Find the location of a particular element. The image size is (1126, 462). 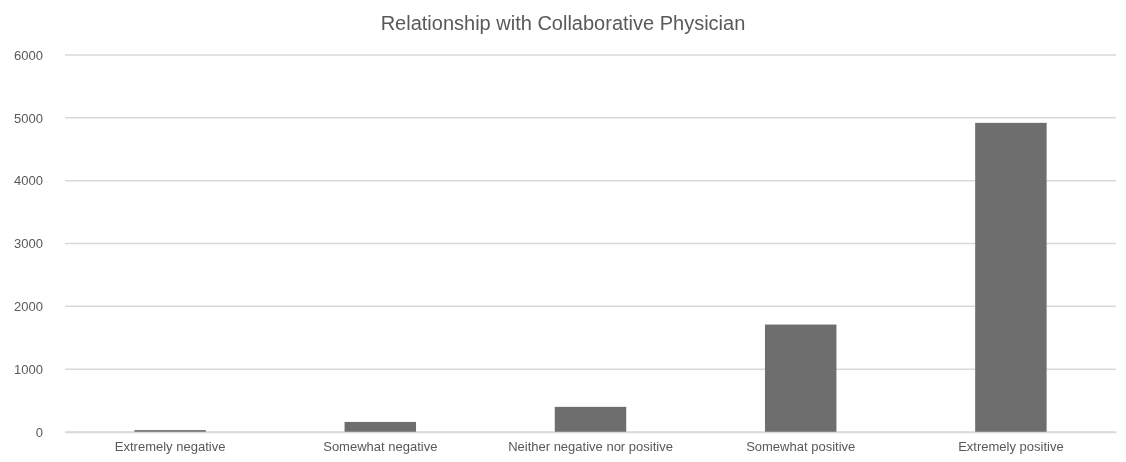

x-tick-label: Somewhat negative is located at coordinates (380, 447).